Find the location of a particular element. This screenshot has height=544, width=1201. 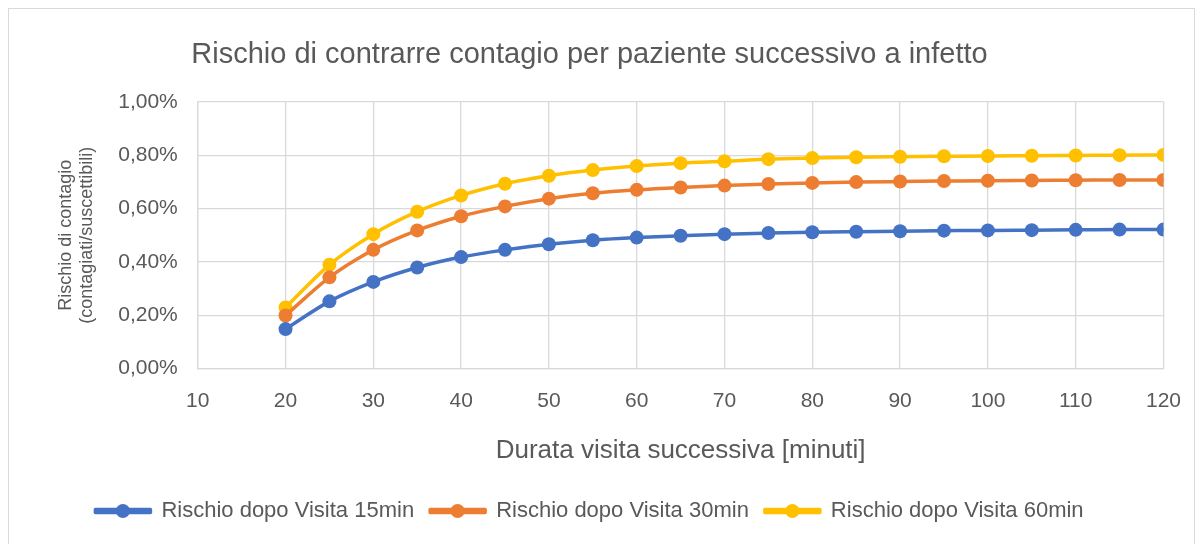

x-tick-label: 90 is located at coordinates (900, 399).